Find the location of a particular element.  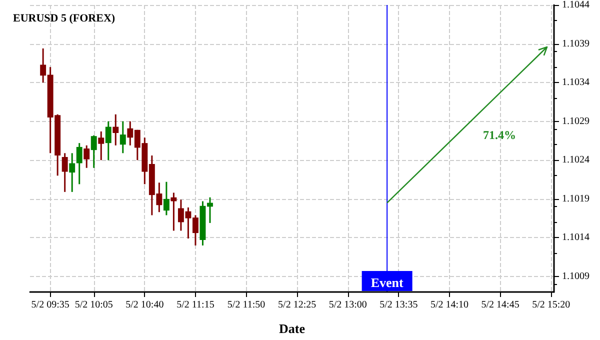

text: EURUSD 5 (FOREX) is located at coordinates (64, 18).